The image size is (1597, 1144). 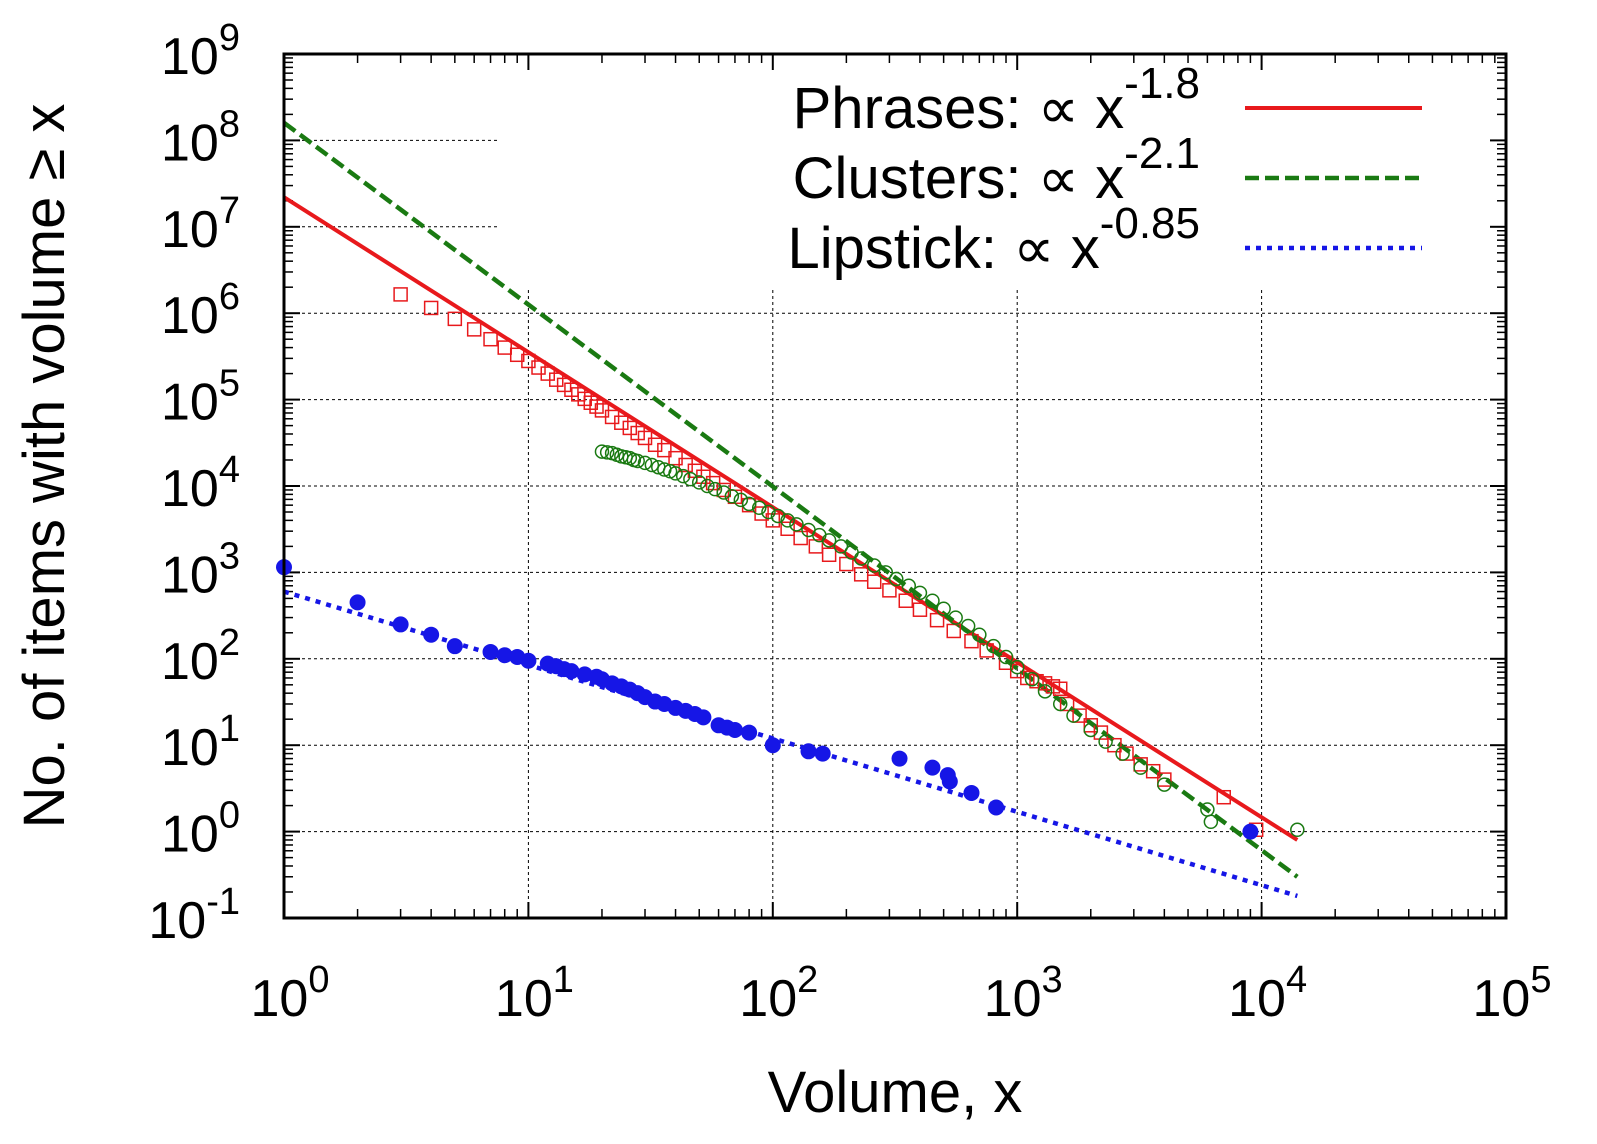 I want to click on y-tick-label: 10², so click(x=200, y=656).